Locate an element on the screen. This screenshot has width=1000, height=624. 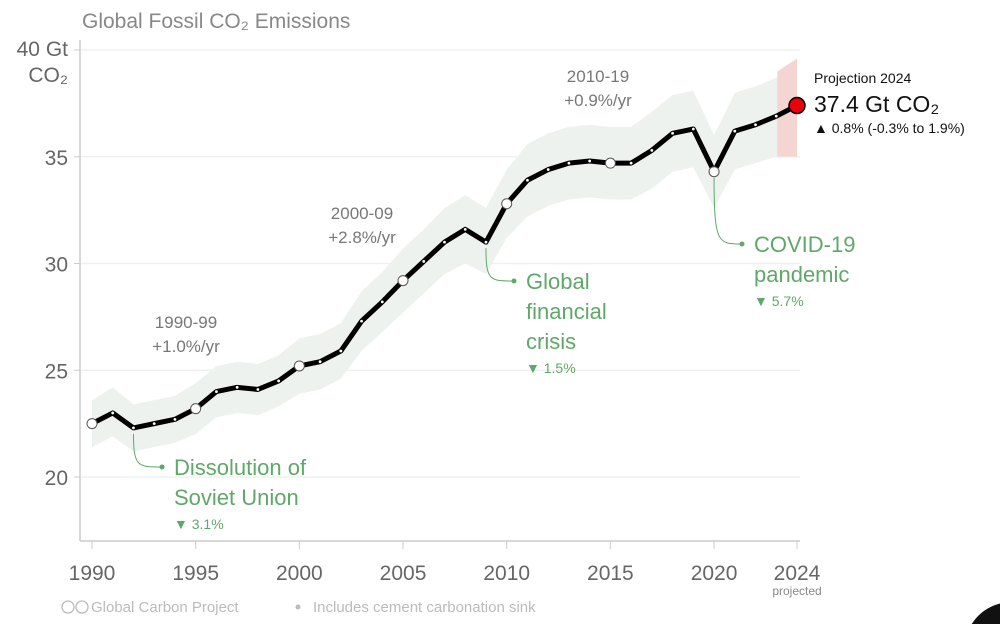
event-change: ▼ 5.7% is located at coordinates (779, 301).